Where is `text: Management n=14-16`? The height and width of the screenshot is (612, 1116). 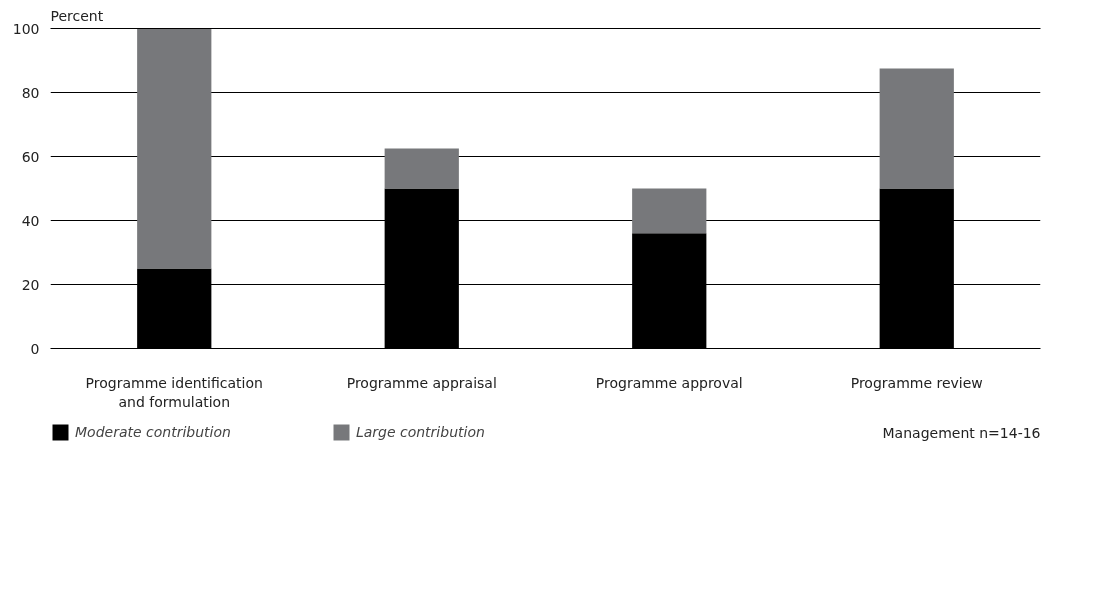
text: Management n=14-16 is located at coordinates (961, 432).